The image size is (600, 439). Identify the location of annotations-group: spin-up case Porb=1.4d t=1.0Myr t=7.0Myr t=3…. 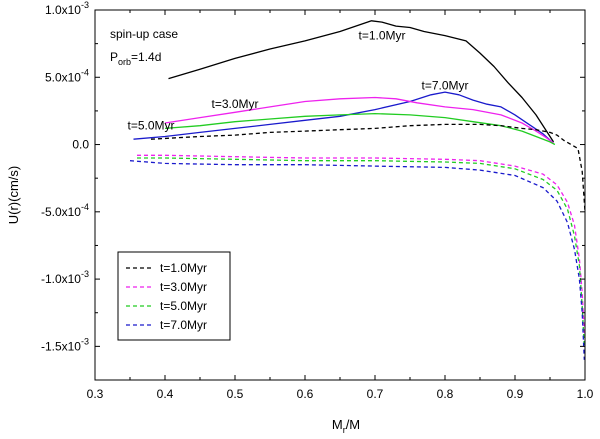
(289, 80).